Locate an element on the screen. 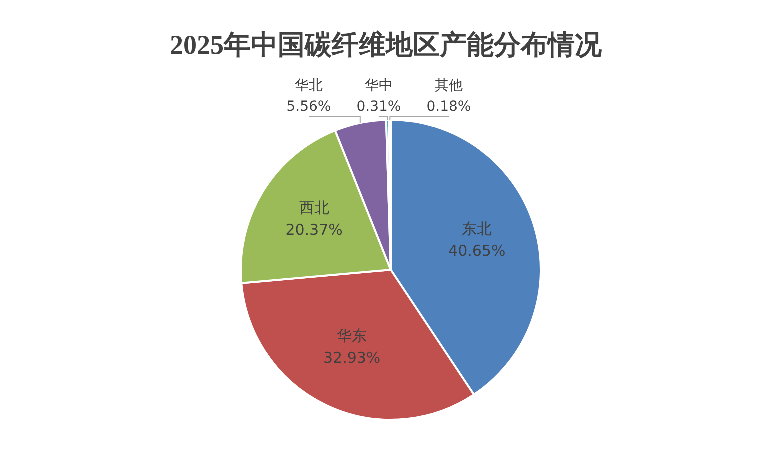 The height and width of the screenshot is (454, 774). data-label: 0.31% is located at coordinates (379, 107).